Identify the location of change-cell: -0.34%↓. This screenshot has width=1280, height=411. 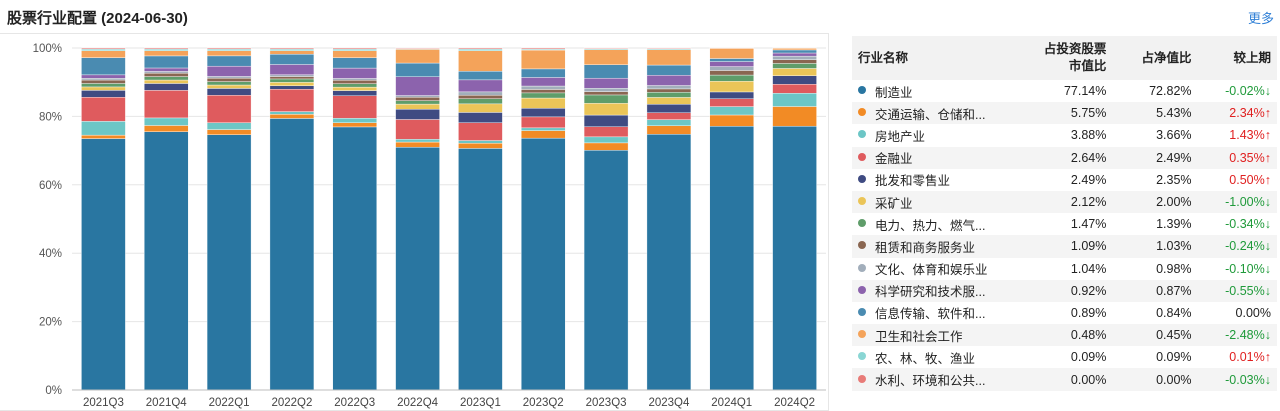
(1248, 224).